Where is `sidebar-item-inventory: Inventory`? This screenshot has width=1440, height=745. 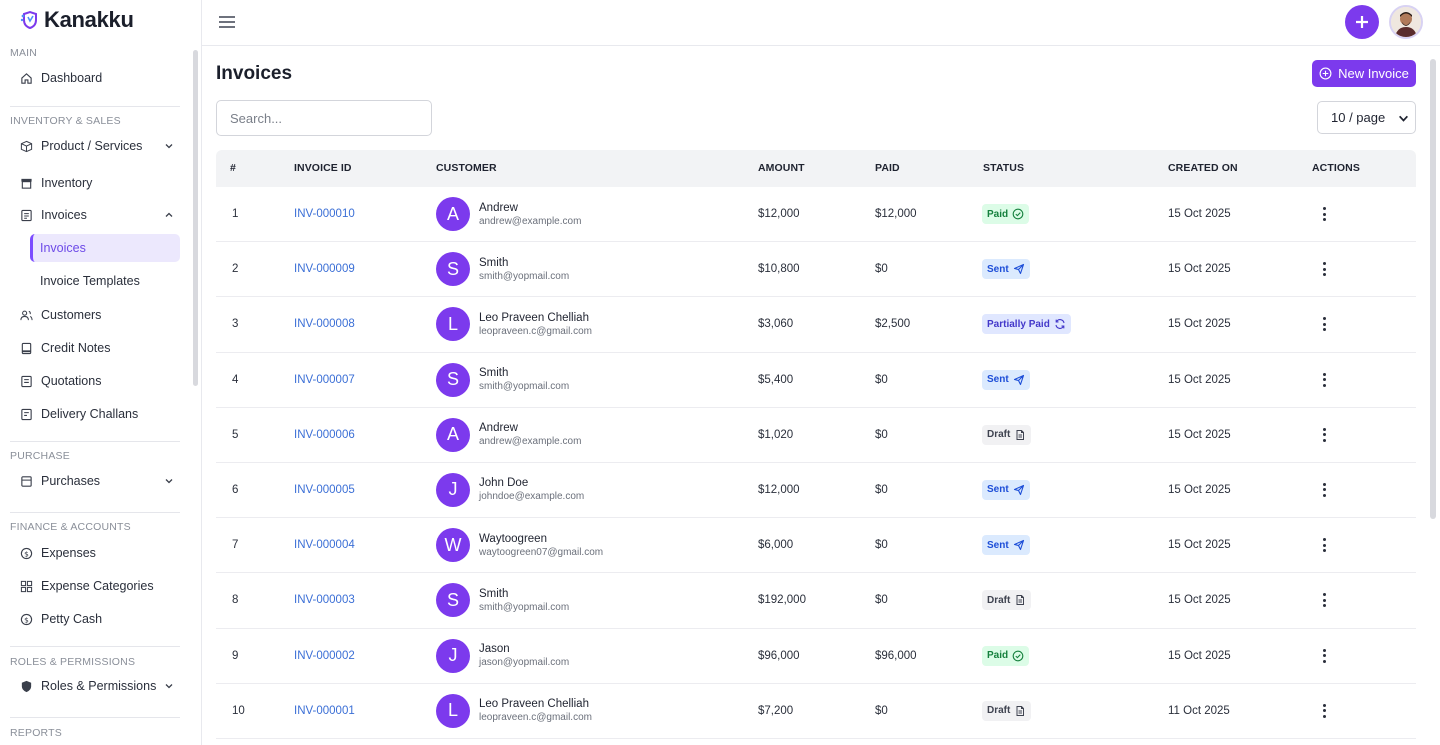 sidebar-item-inventory: Inventory is located at coordinates (95, 183).